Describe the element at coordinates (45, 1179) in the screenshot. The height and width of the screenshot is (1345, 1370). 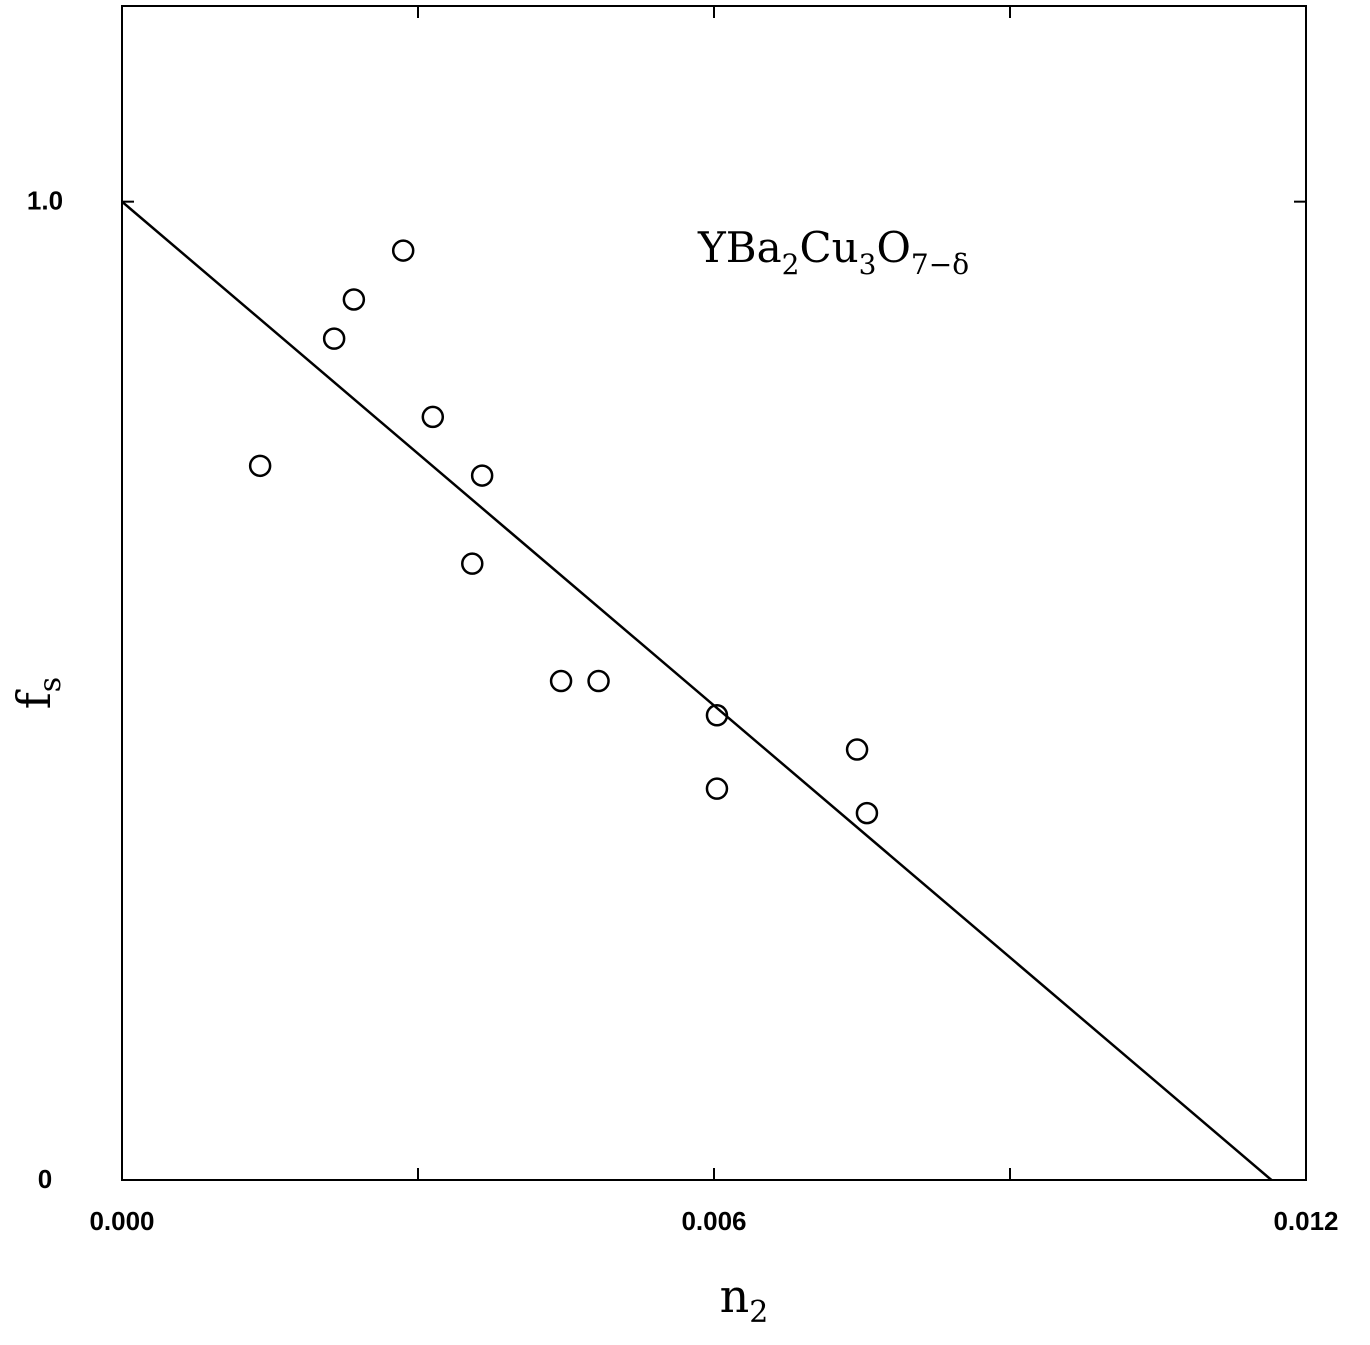
I see `y-tick-label: 0` at that location.